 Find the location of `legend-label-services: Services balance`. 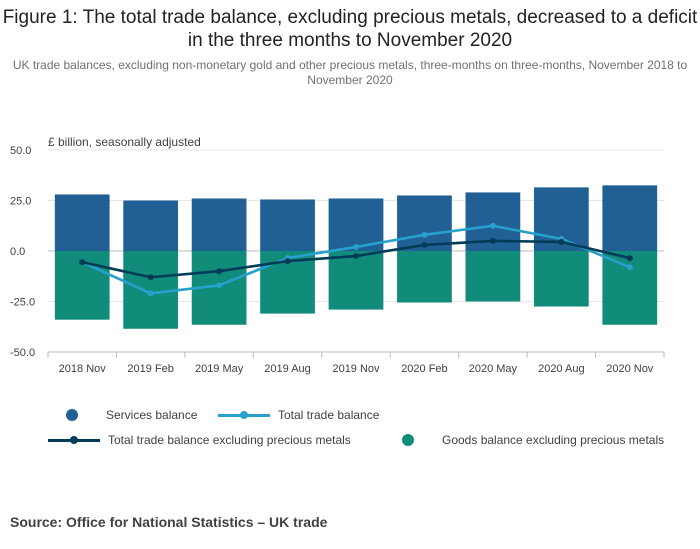

legend-label-services: Services balance is located at coordinates (152, 415).